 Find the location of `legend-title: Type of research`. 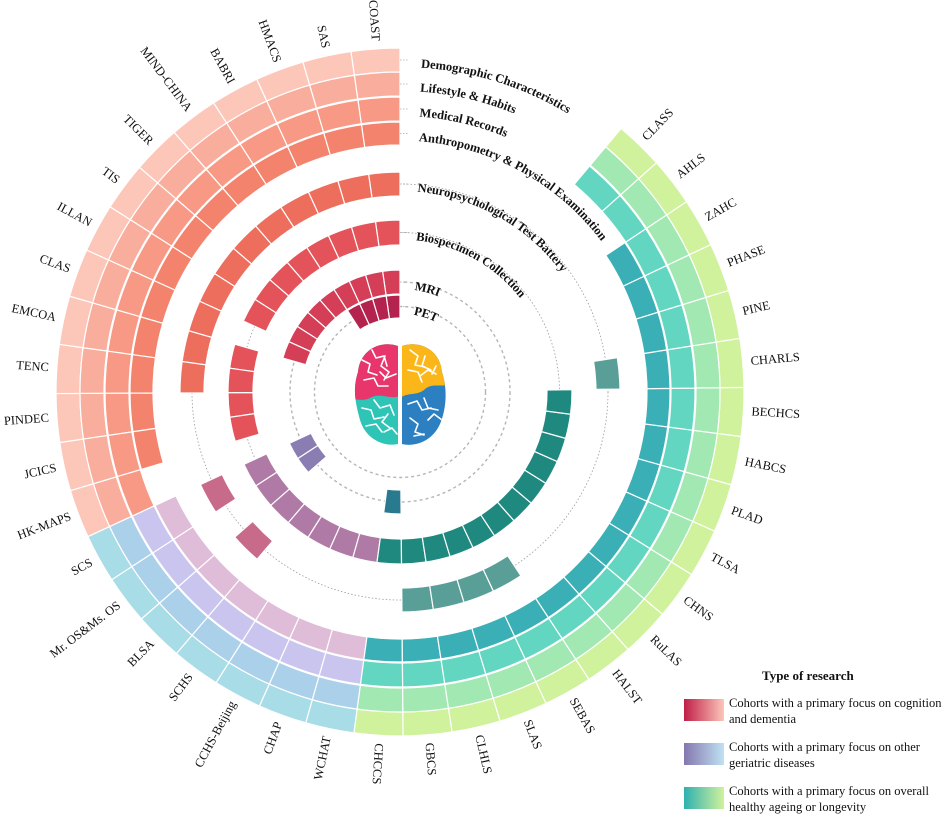

legend-title: Type of research is located at coordinates (808, 675).